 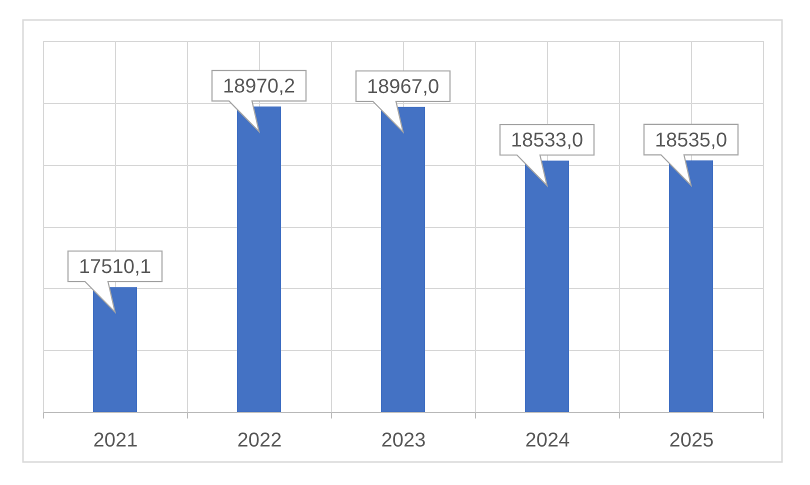 I want to click on x-tick-label: 2025, so click(x=691, y=441).